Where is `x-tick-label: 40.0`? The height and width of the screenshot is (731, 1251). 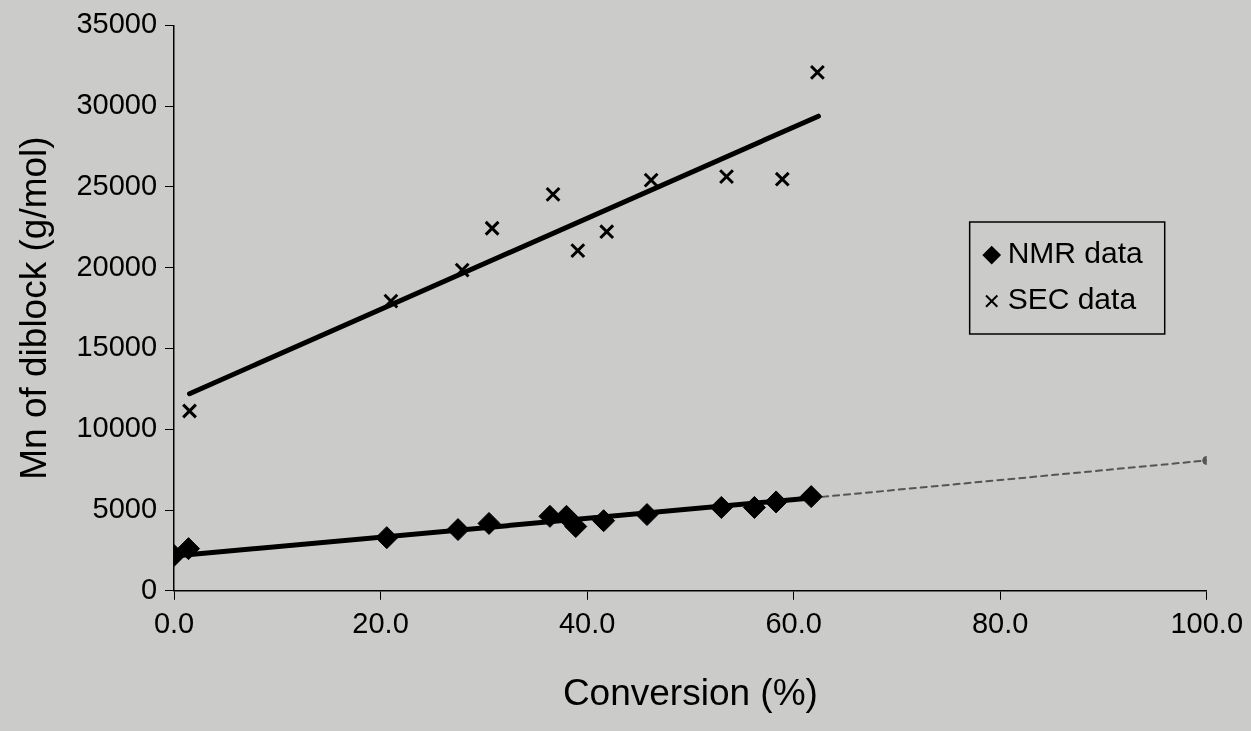 x-tick-label: 40.0 is located at coordinates (587, 623).